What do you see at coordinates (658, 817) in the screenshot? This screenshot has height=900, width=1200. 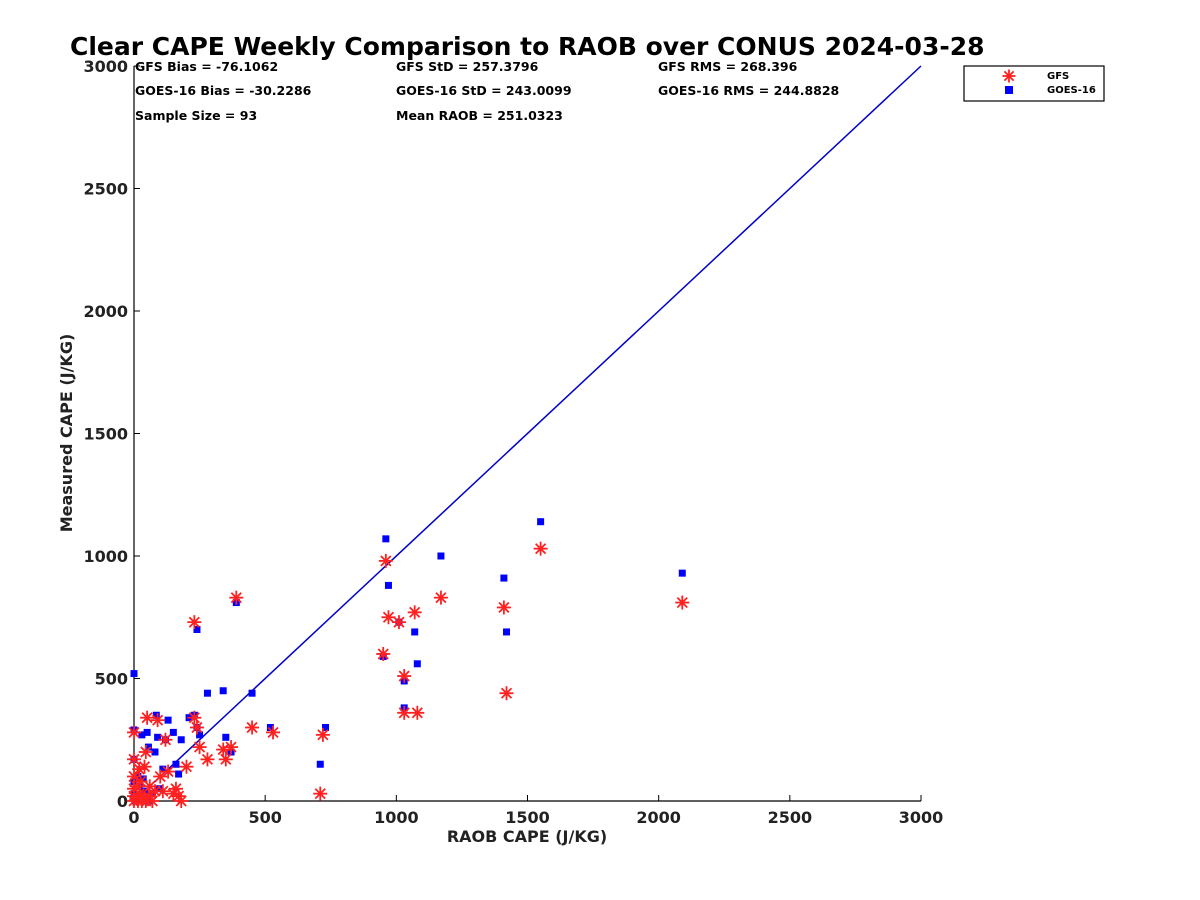 I see `x-tick-label: 2000` at bounding box center [658, 817].